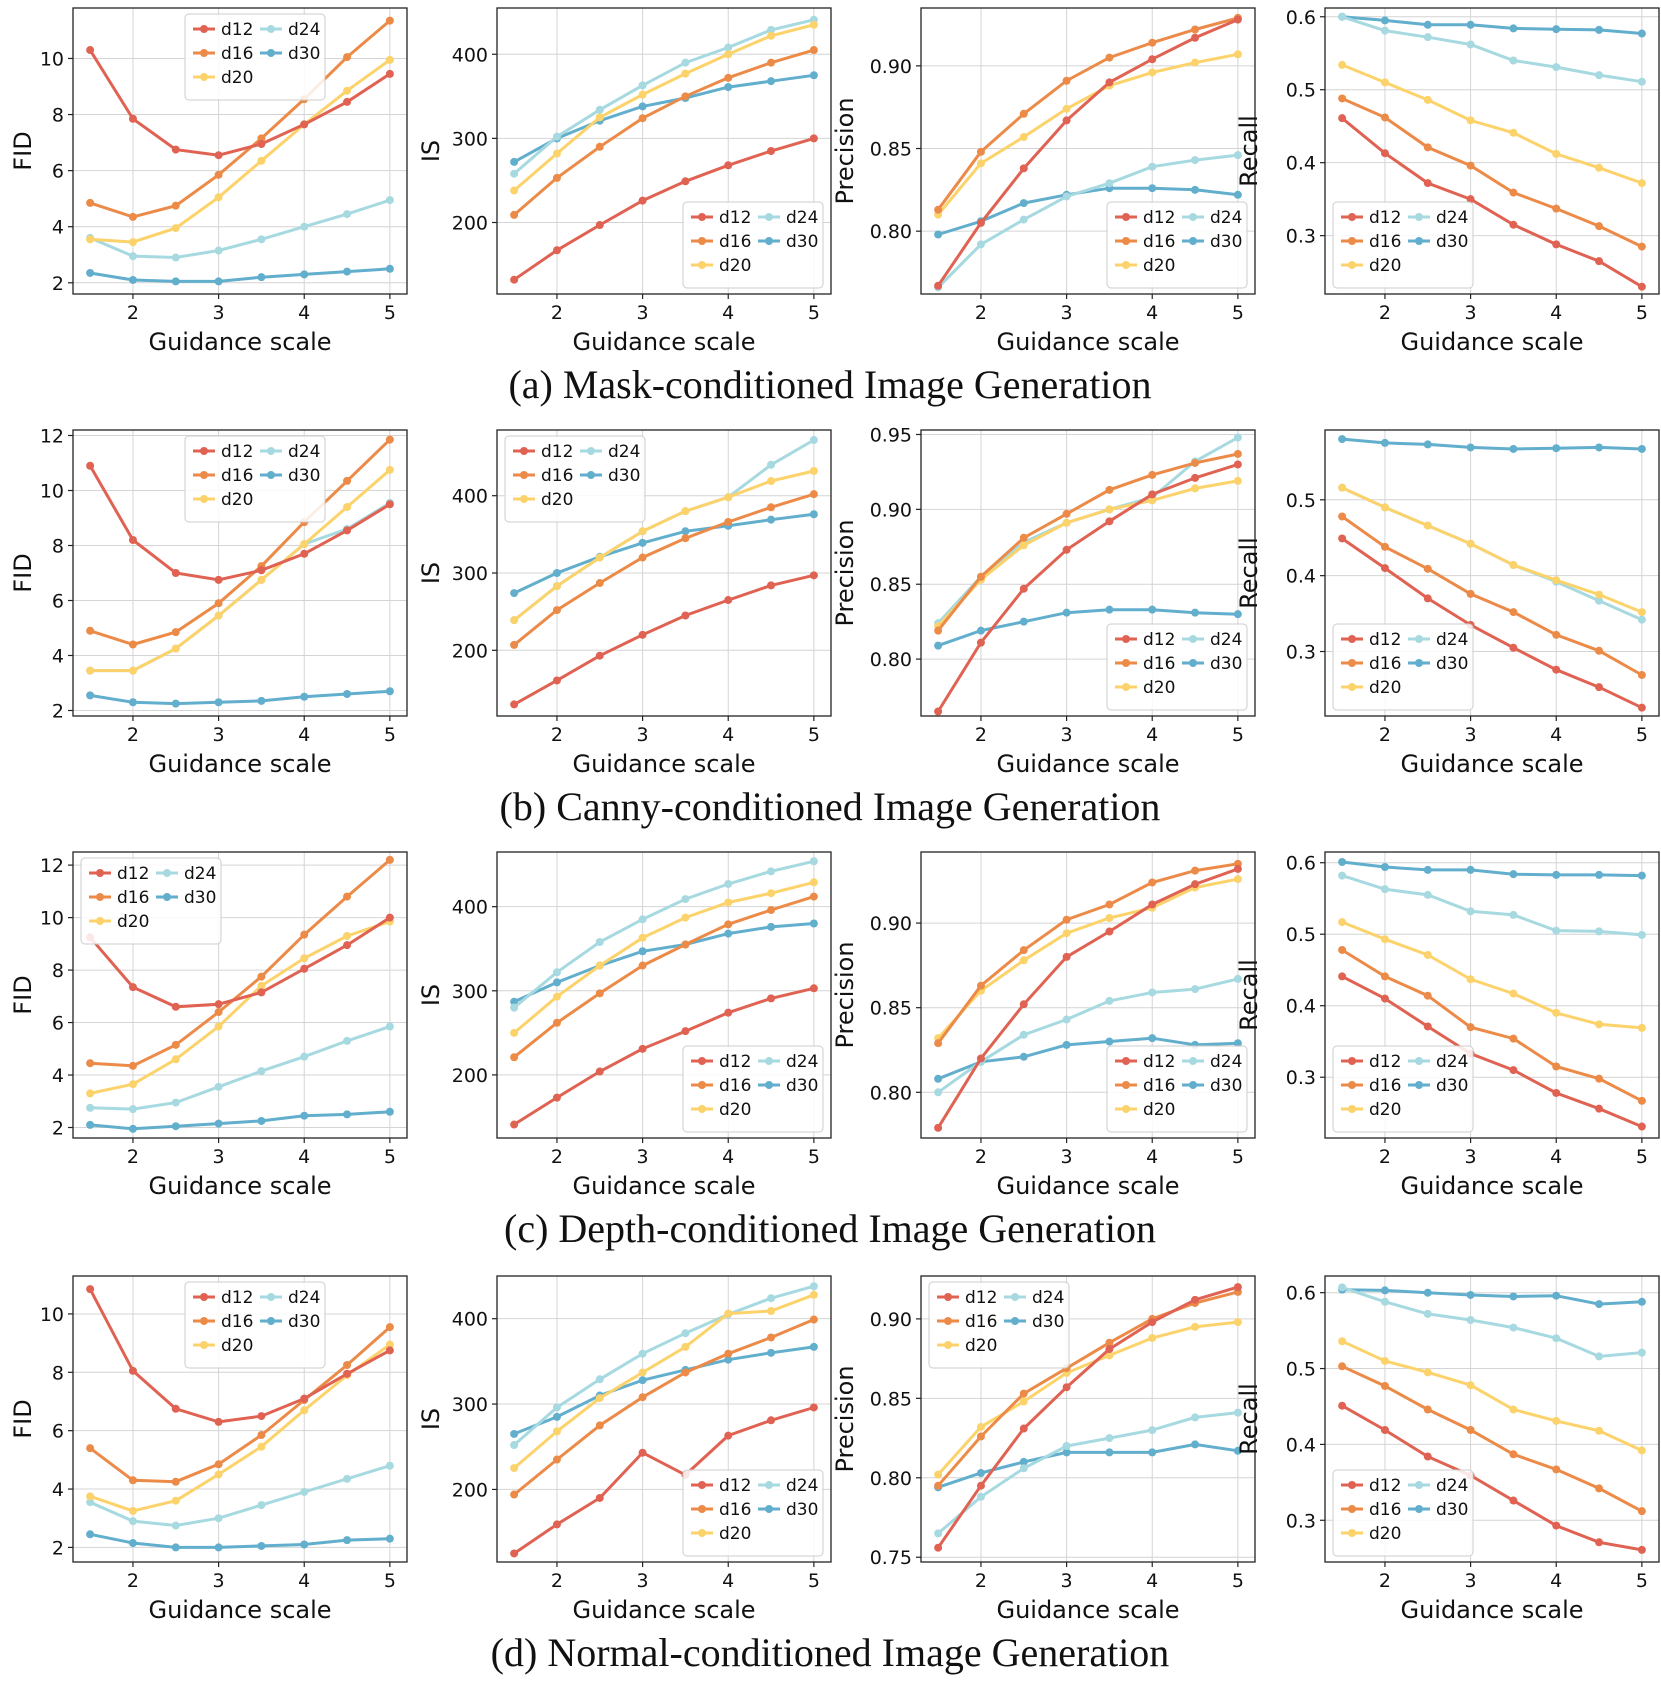 The image size is (1661, 1703). I want to click on y-tick-label: 0.80, so click(891, 1093).